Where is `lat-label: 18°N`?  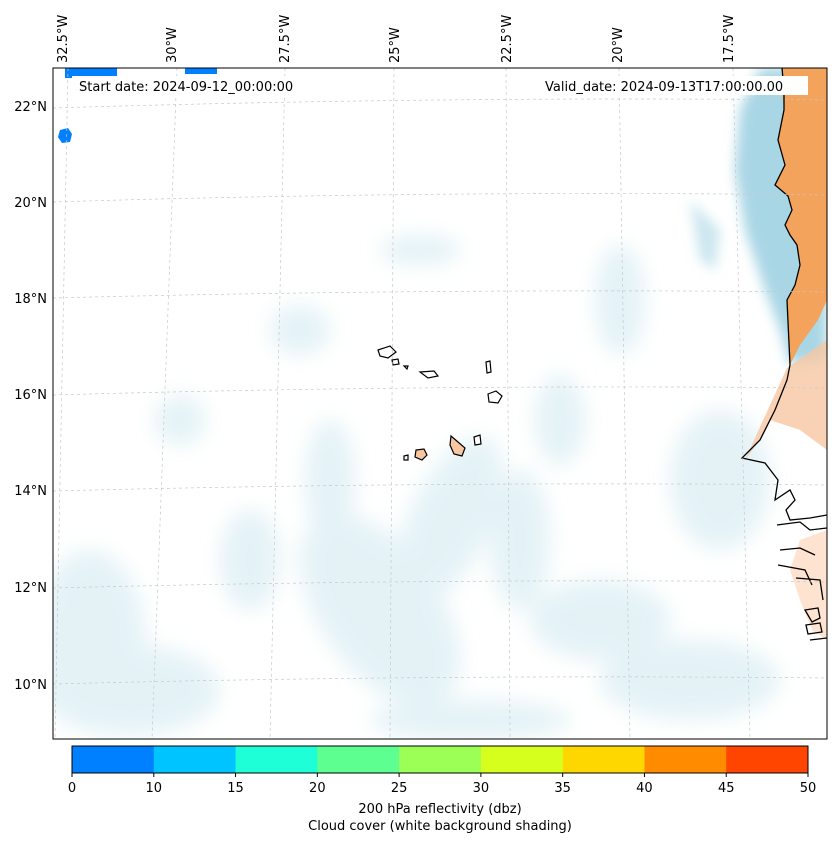
lat-label: 18°N is located at coordinates (30, 299).